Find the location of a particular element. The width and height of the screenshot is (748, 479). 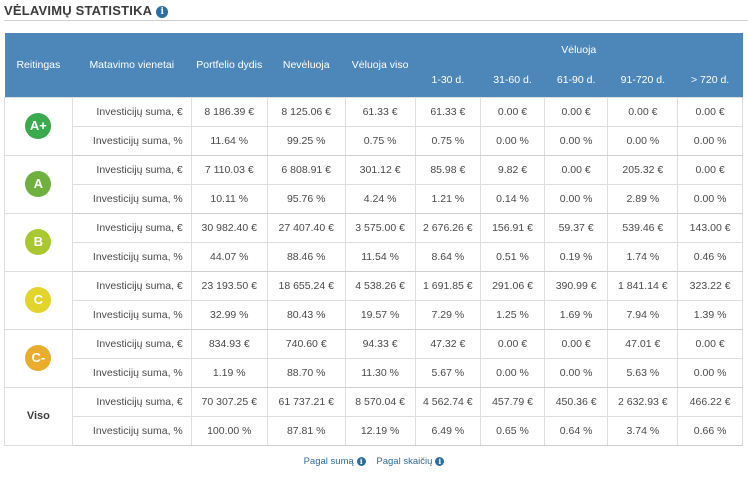

late-total-cell: 3 575.00 € is located at coordinates (380, 227).